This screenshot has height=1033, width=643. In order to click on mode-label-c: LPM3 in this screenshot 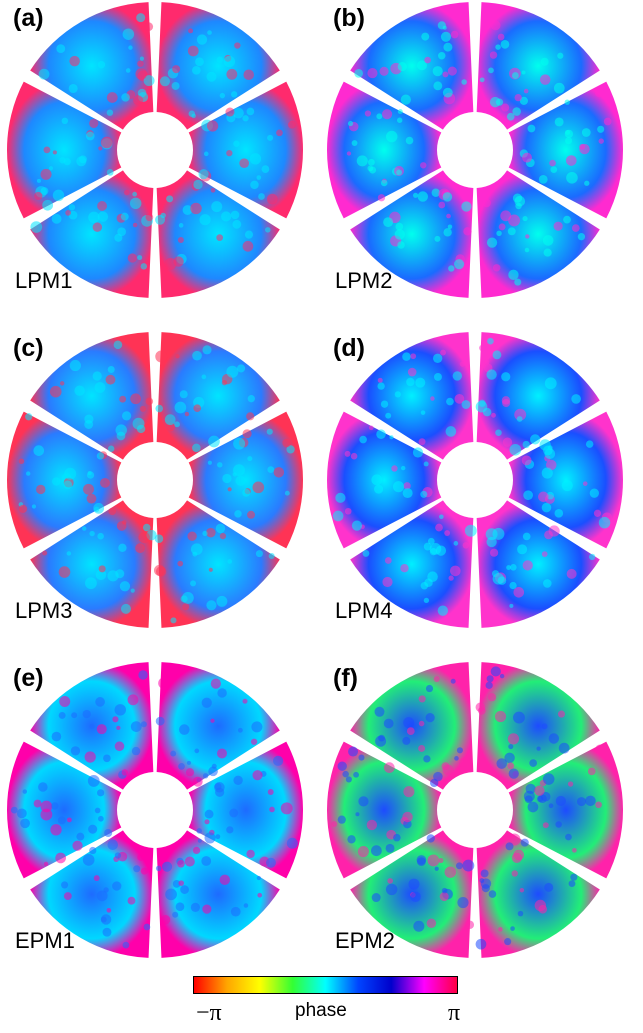, I will do `click(44, 610)`.